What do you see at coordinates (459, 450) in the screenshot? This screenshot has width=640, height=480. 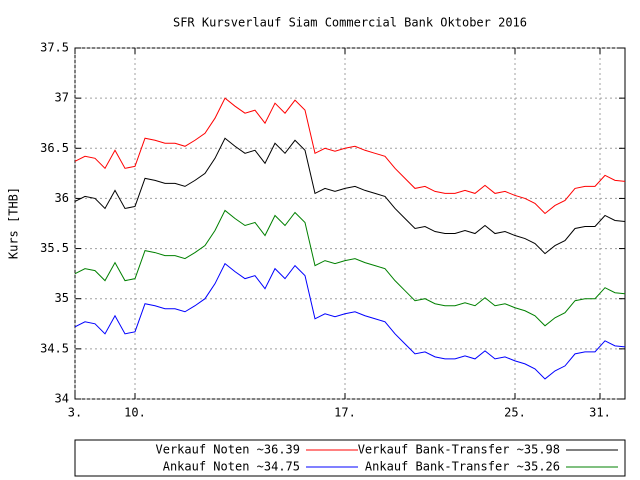 I see `legend-label: Verkauf Bank-Transfer ~35.98` at bounding box center [459, 450].